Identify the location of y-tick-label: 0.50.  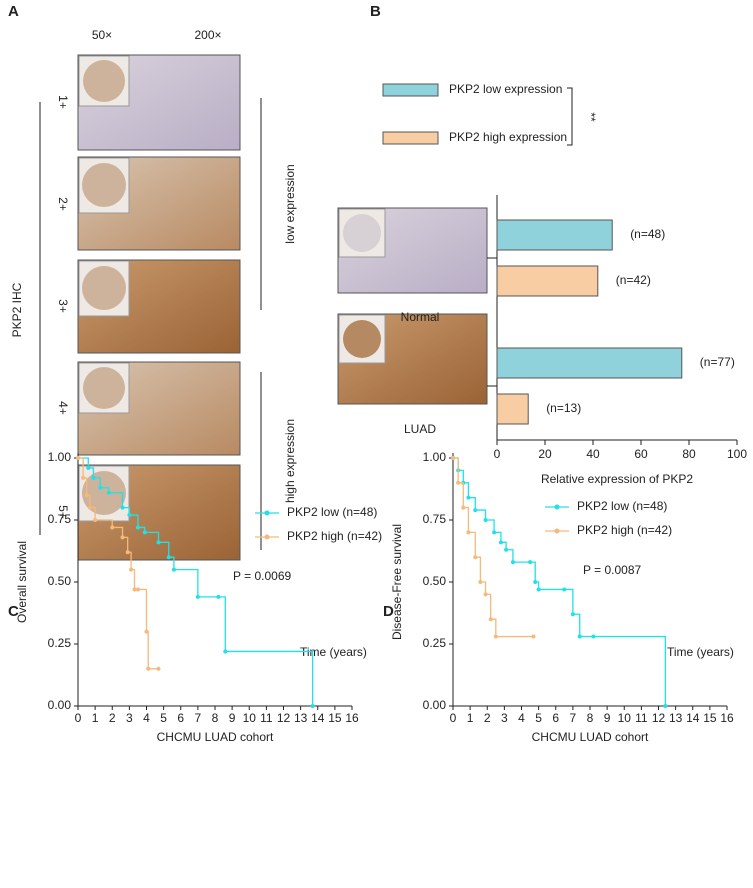
(60, 581).